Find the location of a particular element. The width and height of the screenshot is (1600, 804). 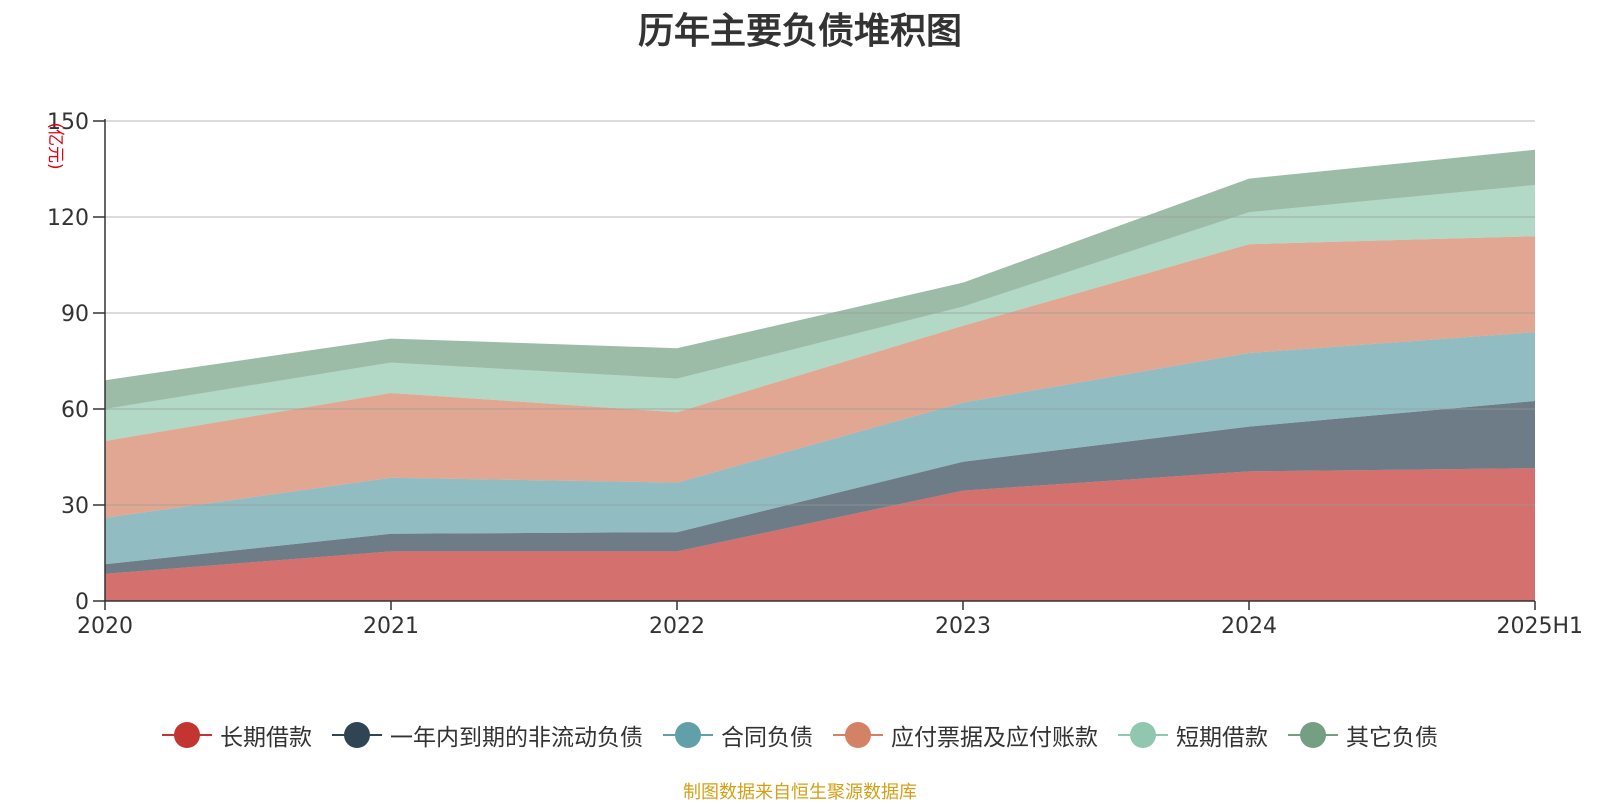

legend-label: 应付票据及应付账款 is located at coordinates (994, 738).